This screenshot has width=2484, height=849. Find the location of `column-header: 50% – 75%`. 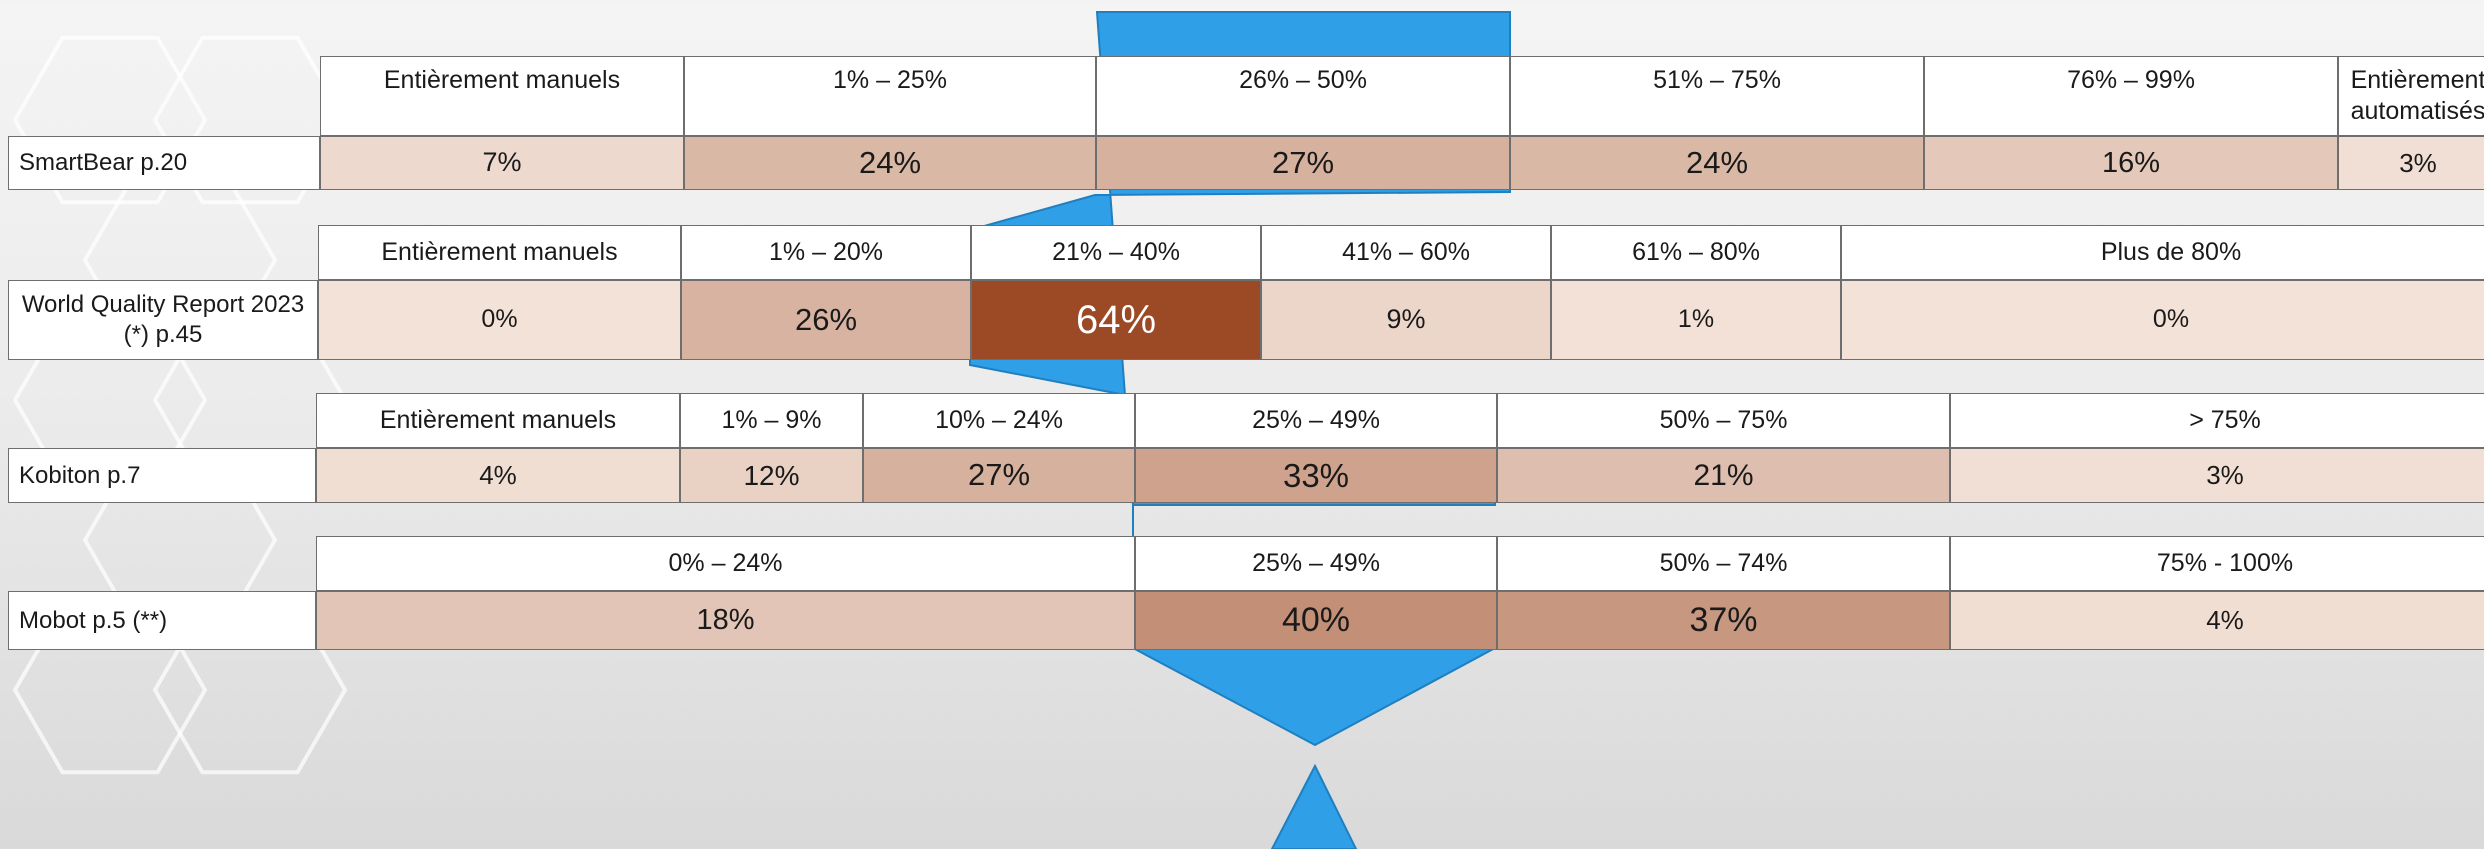

column-header: 50% – 75% is located at coordinates (1723, 420).